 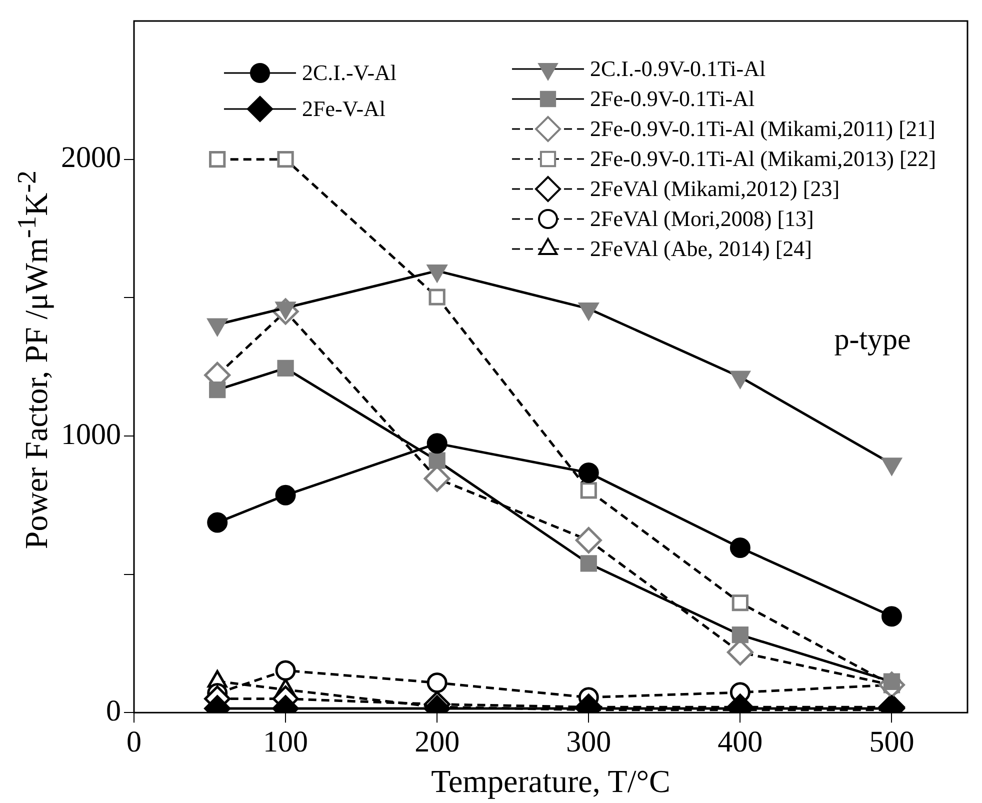 What do you see at coordinates (349, 72) in the screenshot?
I see `legend-label: 2C.I.-V-Al` at bounding box center [349, 72].